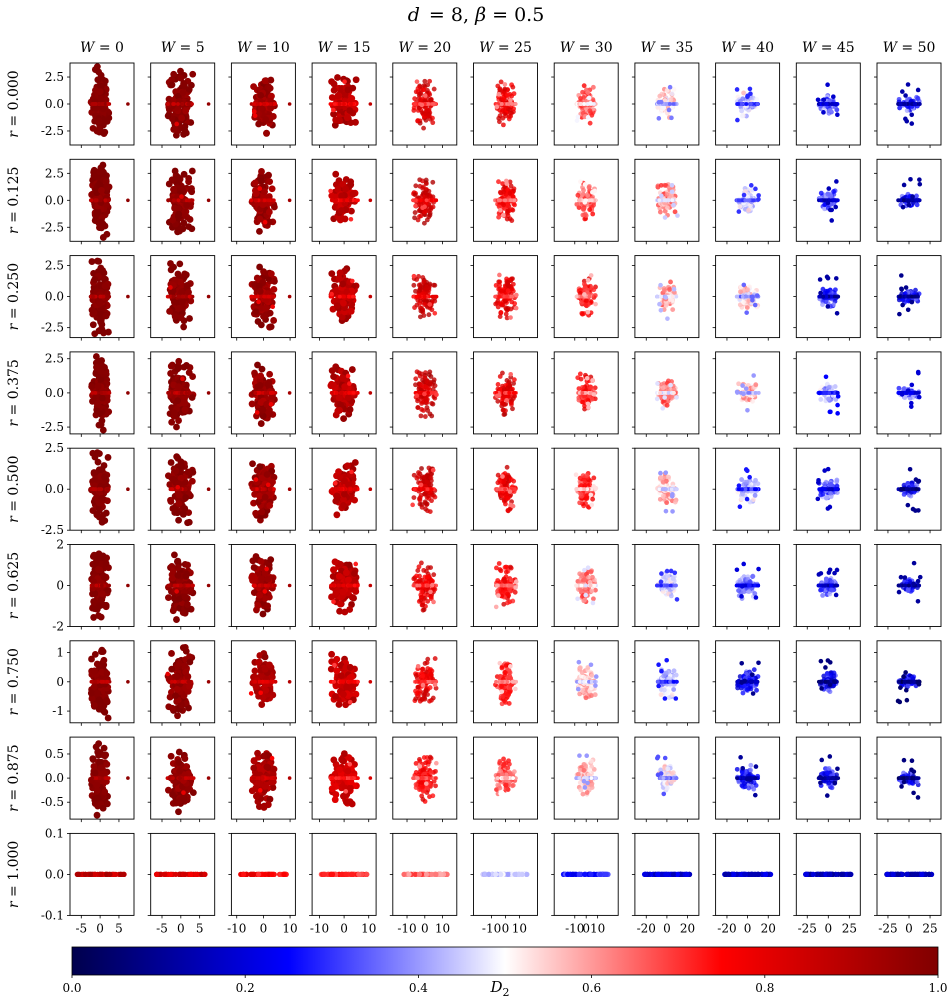  What do you see at coordinates (908, 298) in the screenshot?
I see `panel-r2-w10` at bounding box center [908, 298].